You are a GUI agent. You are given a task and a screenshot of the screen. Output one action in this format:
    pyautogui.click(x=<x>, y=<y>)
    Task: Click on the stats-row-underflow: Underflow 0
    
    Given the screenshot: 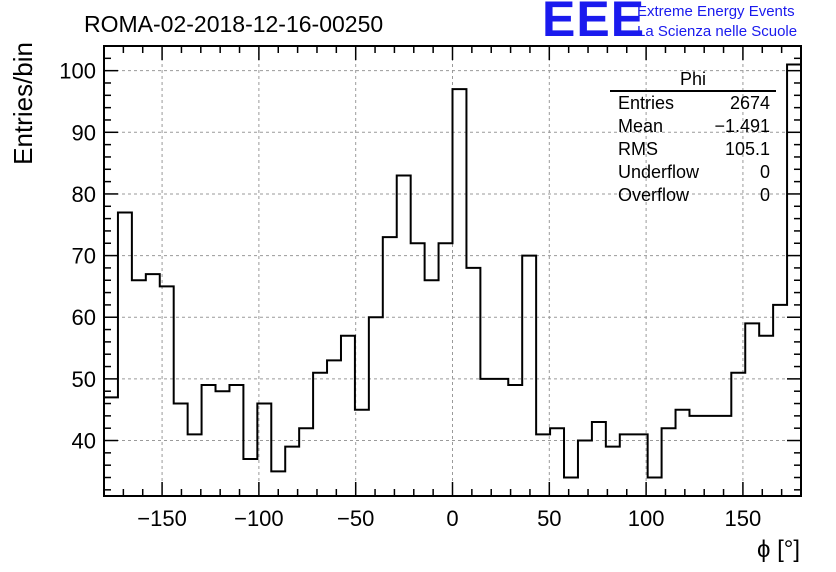 What is the action you would take?
    pyautogui.click(x=693, y=172)
    